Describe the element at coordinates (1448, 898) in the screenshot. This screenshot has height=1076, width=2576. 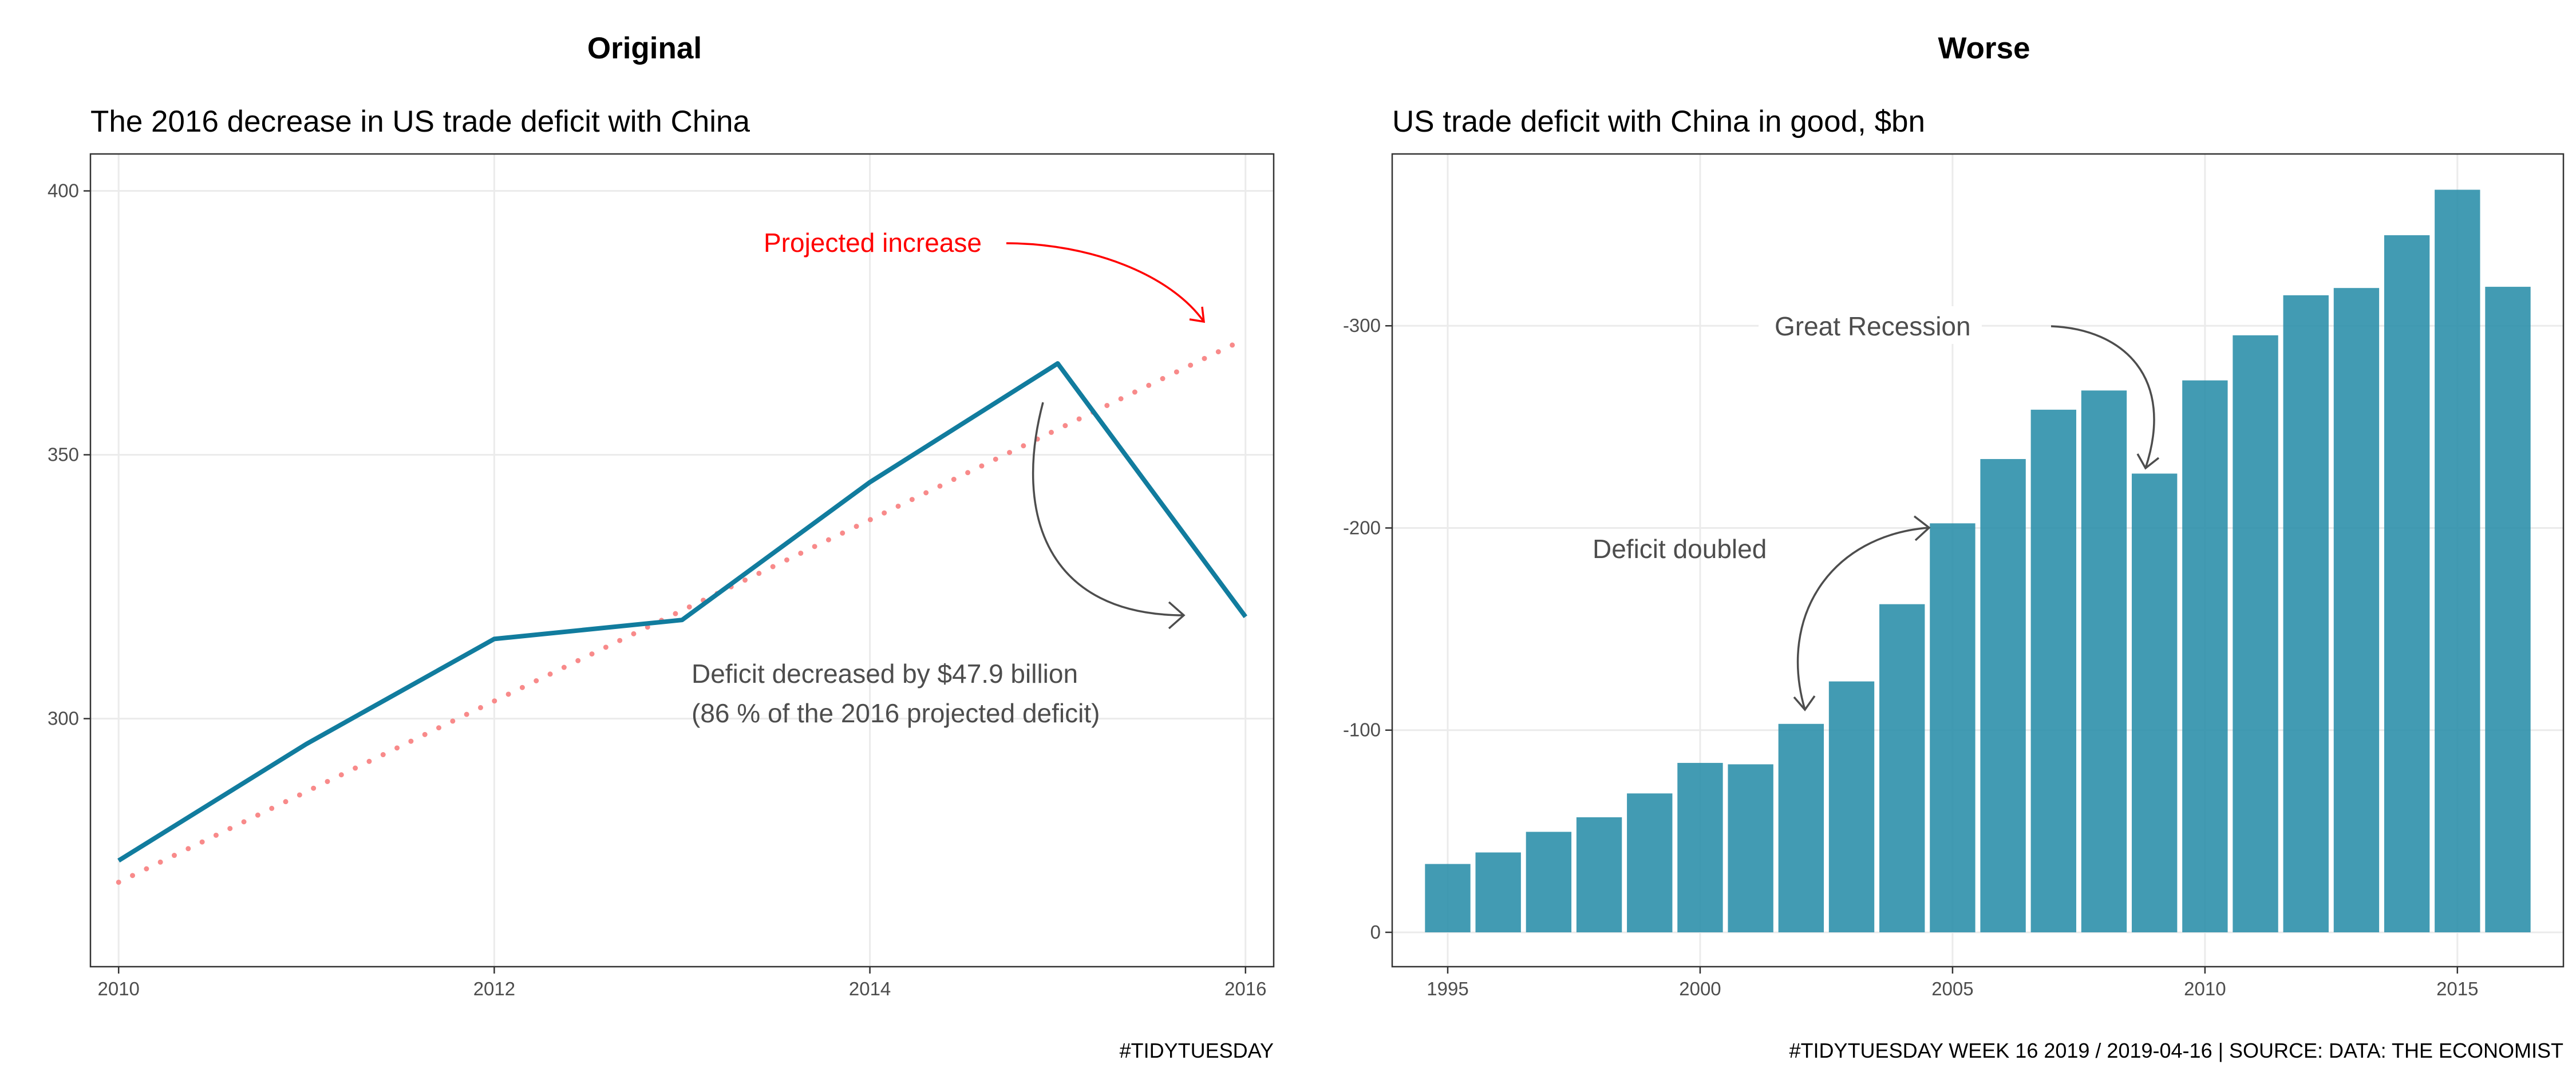
I see `bar-1995` at that location.